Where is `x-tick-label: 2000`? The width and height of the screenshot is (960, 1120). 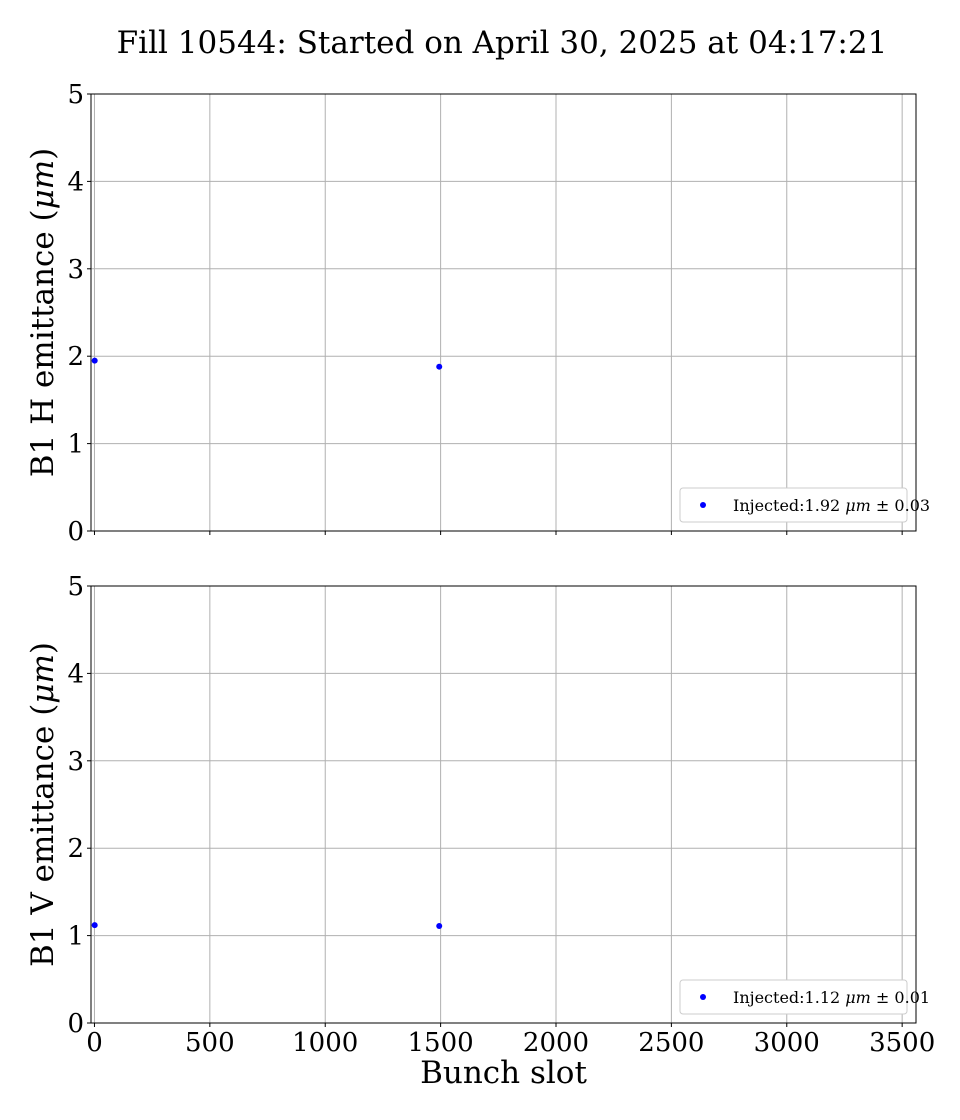
x-tick-label: 2000 is located at coordinates (556, 1043).